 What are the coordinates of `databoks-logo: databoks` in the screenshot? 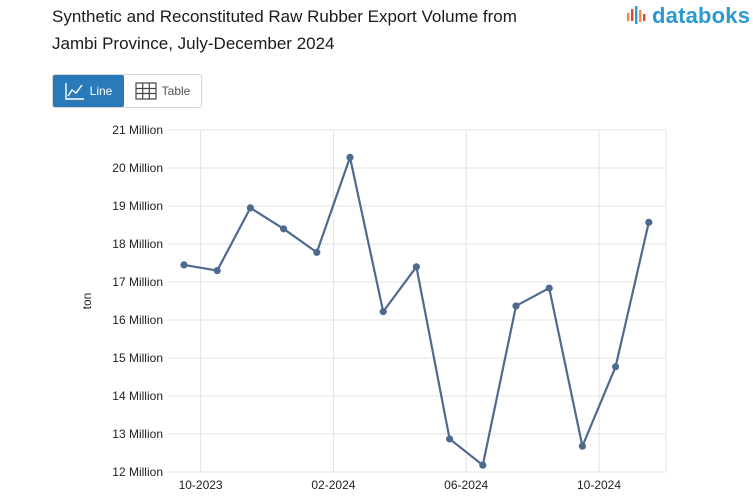 It's located at (688, 15).